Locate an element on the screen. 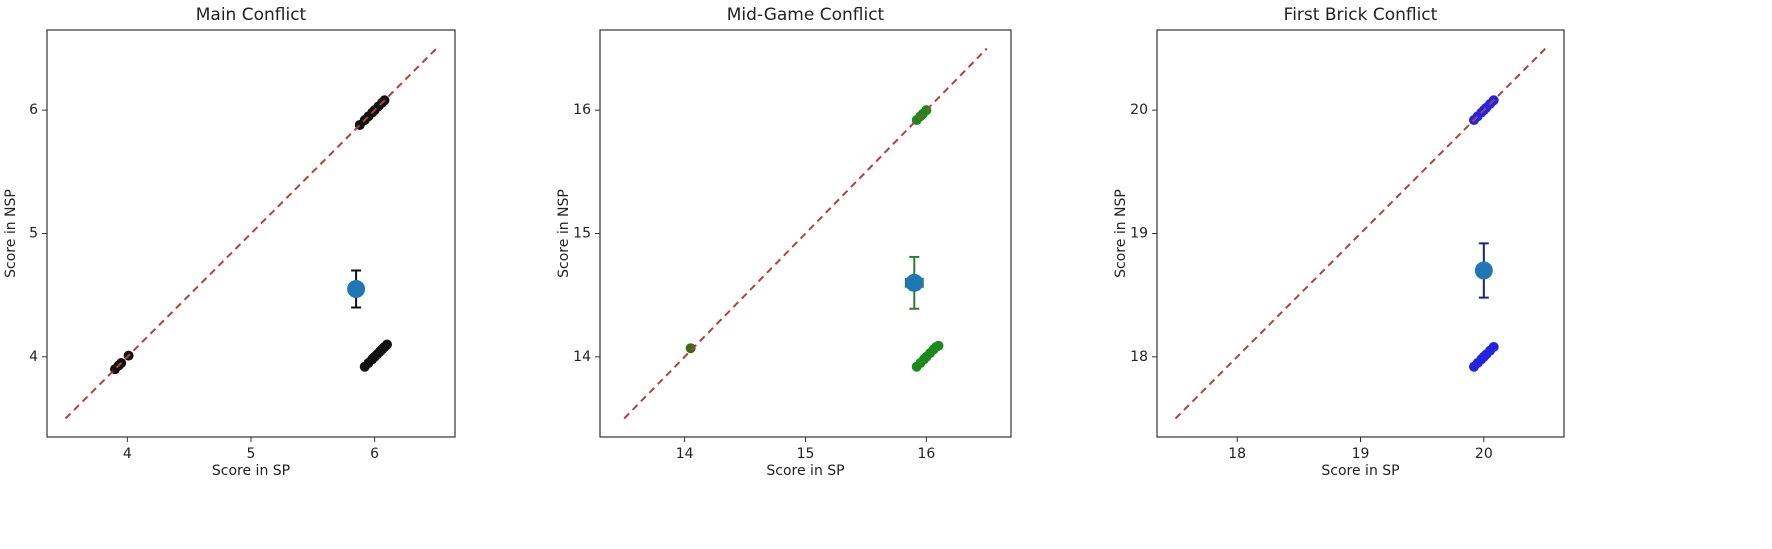  y-tick-label: 16 is located at coordinates (582, 110).